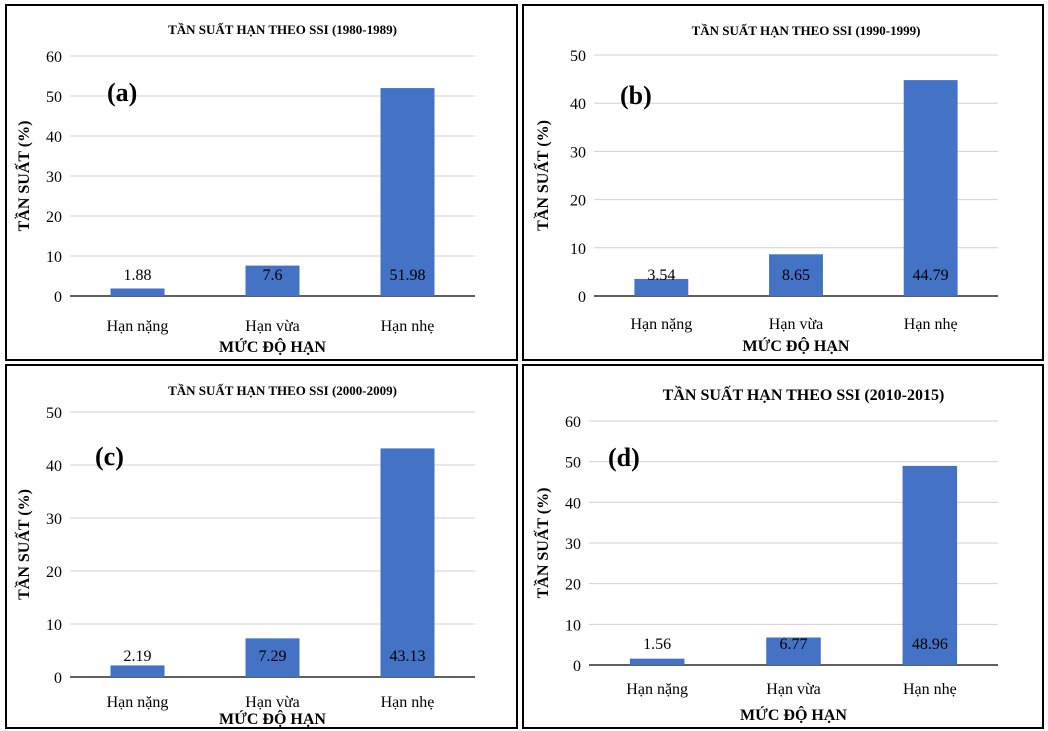  Describe the element at coordinates (122, 92) in the screenshot. I see `panel-label: (a)` at that location.